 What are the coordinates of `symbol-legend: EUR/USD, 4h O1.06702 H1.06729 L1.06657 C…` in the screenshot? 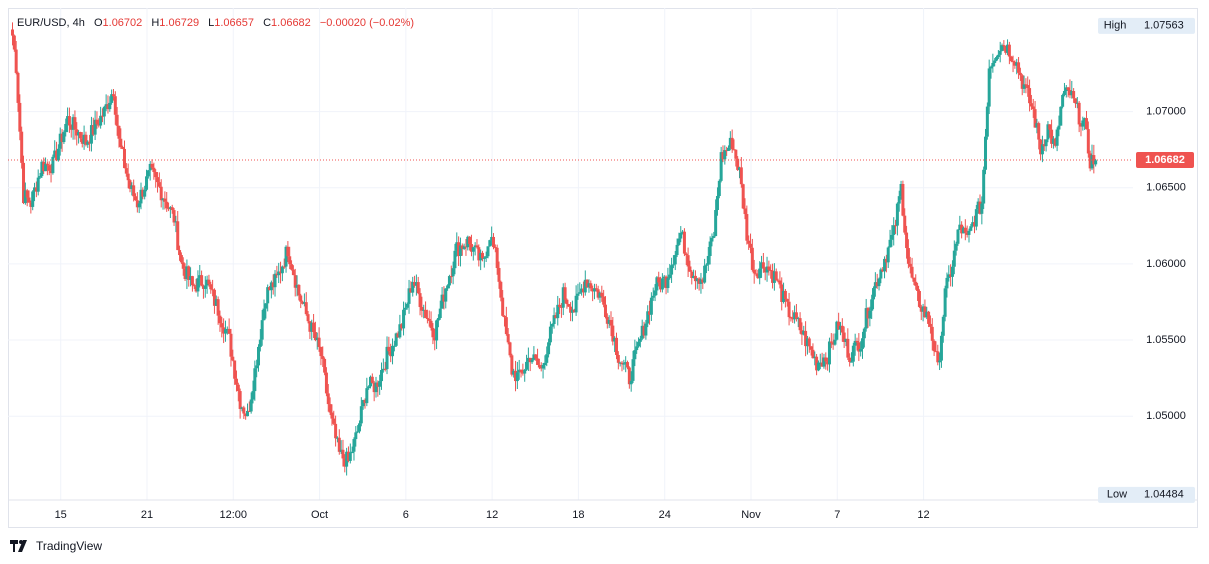 It's located at (216, 23).